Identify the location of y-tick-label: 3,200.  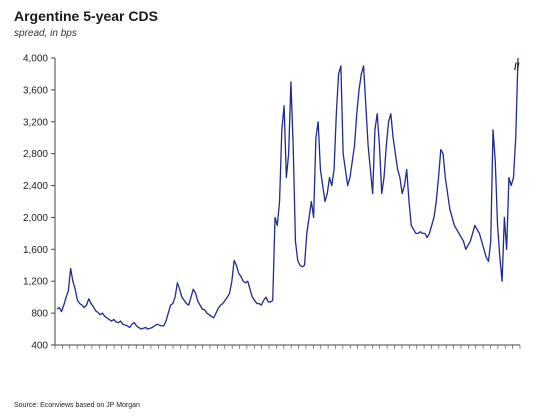
(35, 122).